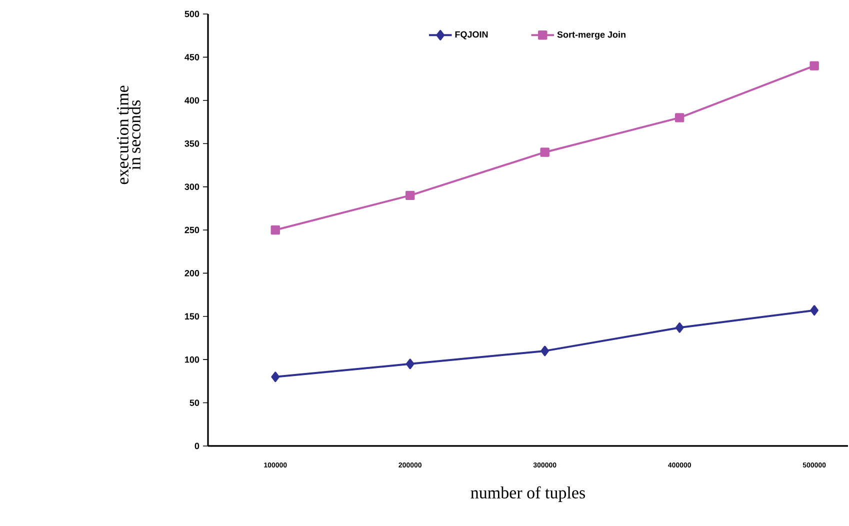 The image size is (849, 526). What do you see at coordinates (192, 187) in the screenshot?
I see `y-tick-label: 300` at bounding box center [192, 187].